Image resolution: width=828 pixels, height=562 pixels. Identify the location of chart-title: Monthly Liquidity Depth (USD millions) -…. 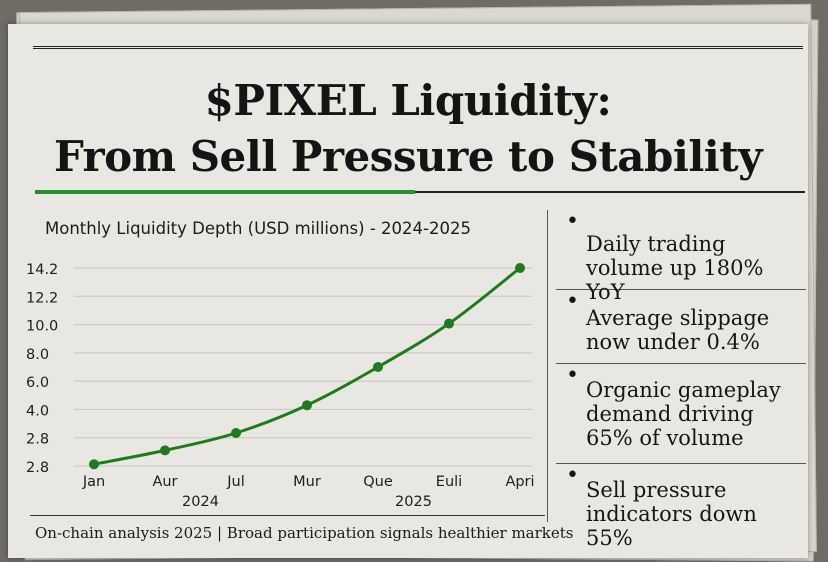
(258, 228).